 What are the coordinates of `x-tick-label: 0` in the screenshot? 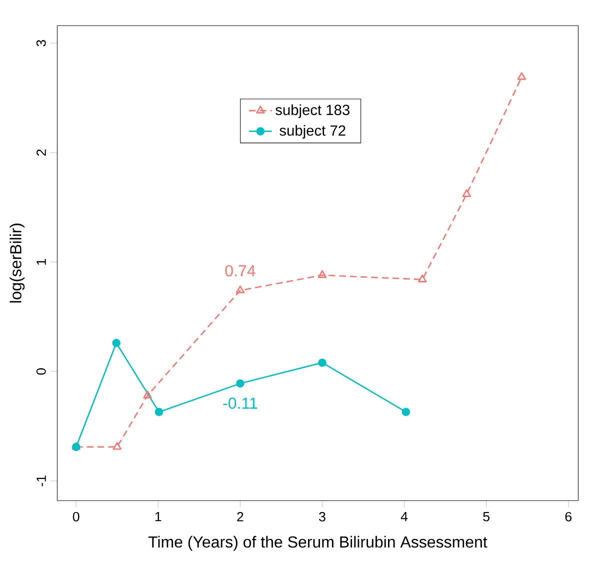 It's located at (76, 517).